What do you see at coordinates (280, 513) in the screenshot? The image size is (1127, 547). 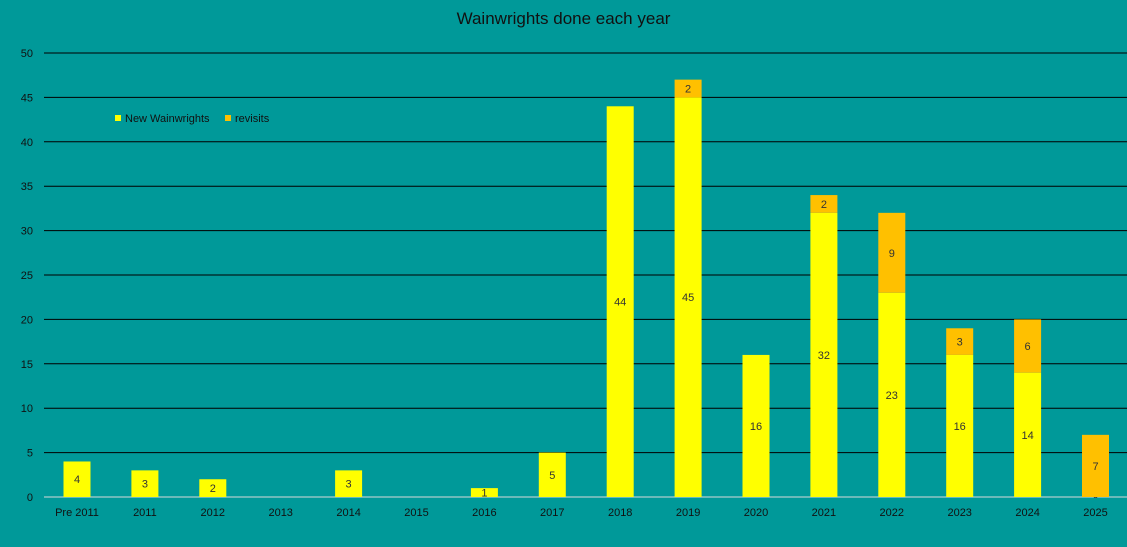 I see `x-tick-label: 2013` at bounding box center [280, 513].